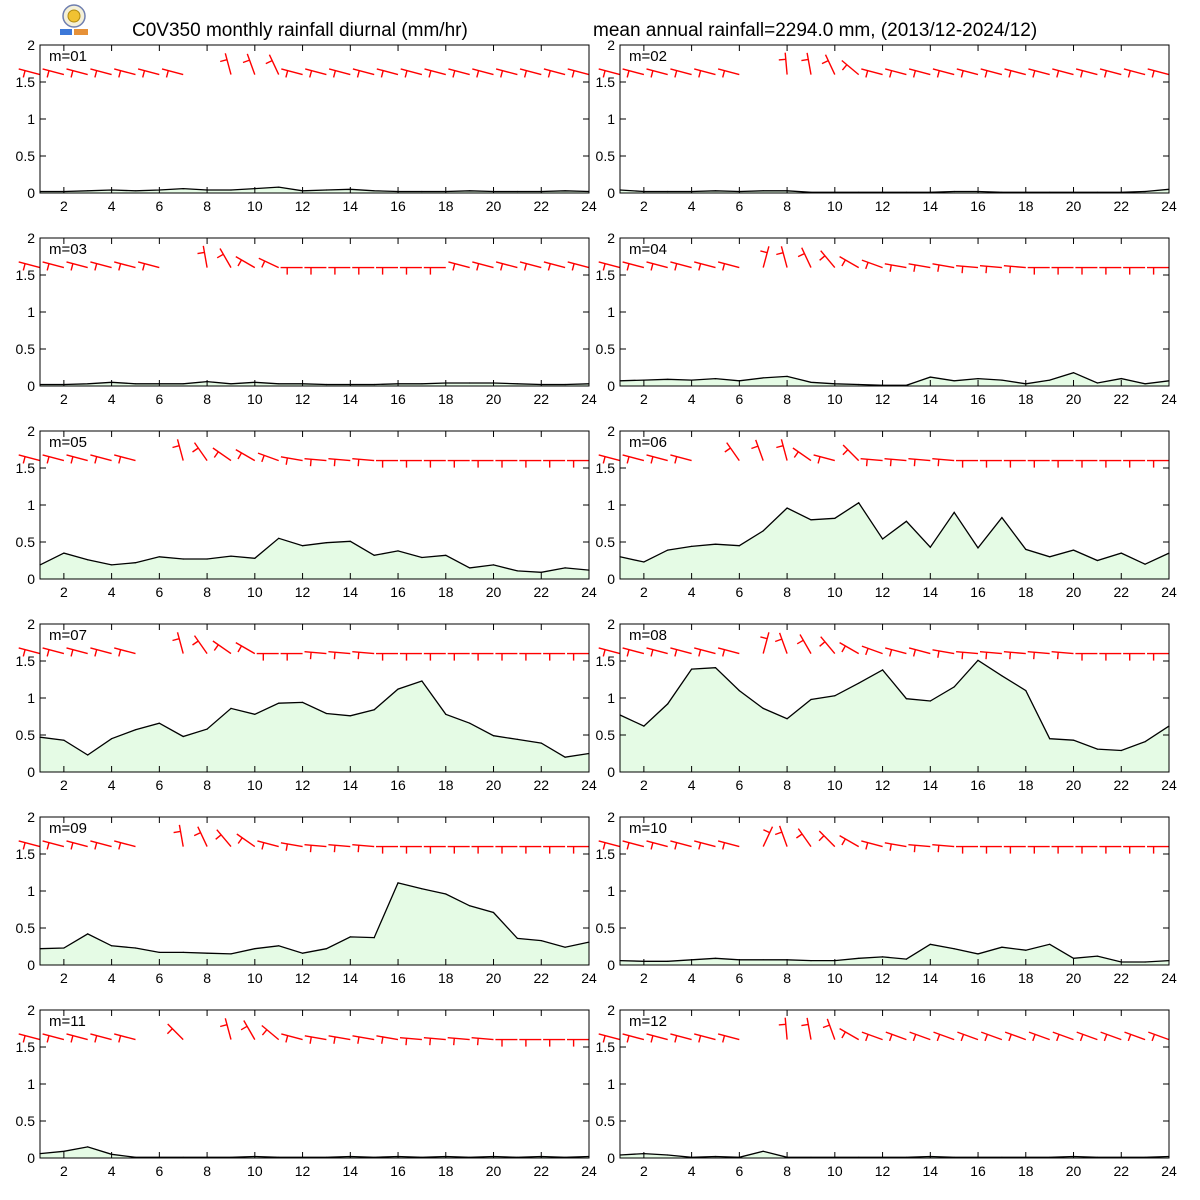 This screenshot has width=1200, height=1200. I want to click on x-tick-label: 16, so click(398, 785).